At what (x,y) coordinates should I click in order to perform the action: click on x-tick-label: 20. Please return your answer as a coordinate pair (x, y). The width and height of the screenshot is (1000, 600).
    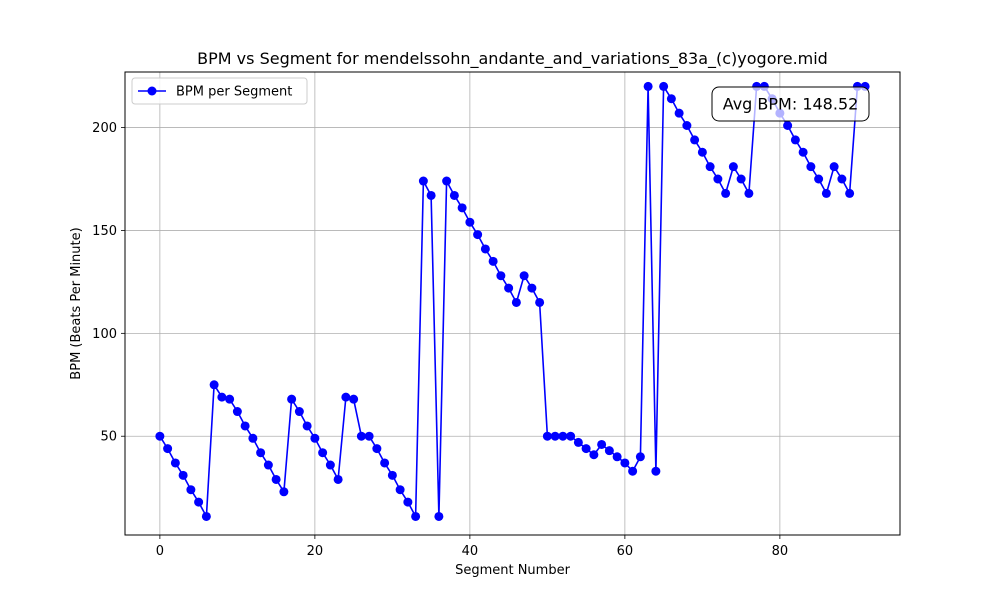
    Looking at the image, I should click on (315, 551).